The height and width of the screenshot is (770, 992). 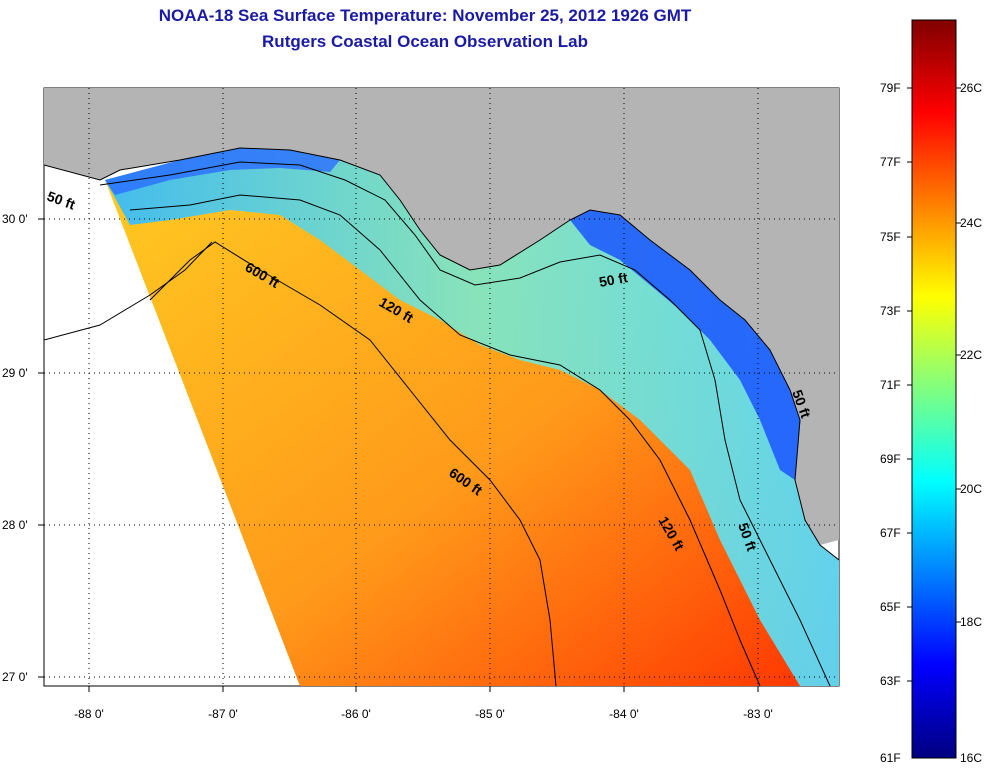 I want to click on colorbar-f-label: 63F, so click(x=890, y=681).